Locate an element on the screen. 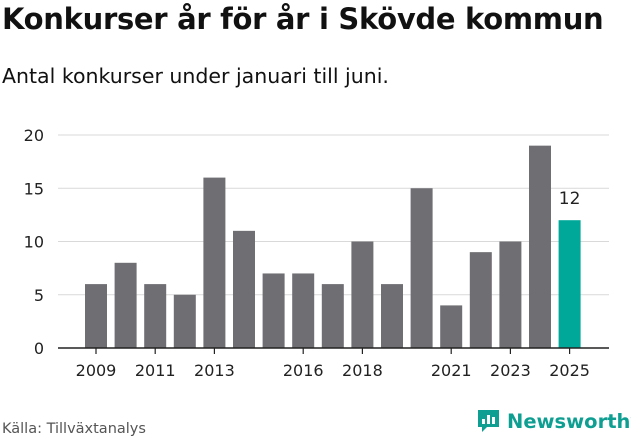 Image resolution: width=631 pixels, height=439 pixels. x-tick-label: 2021 is located at coordinates (451, 370).